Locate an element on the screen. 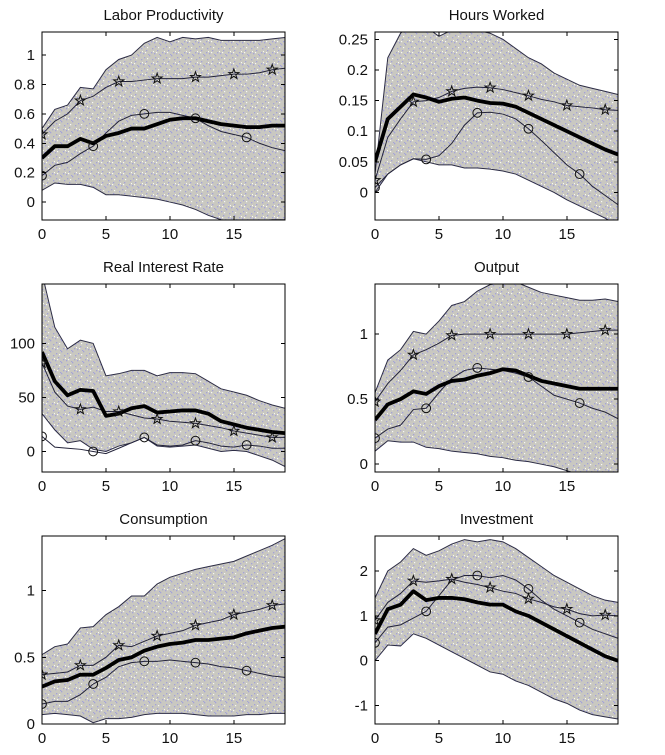 The height and width of the screenshot is (755, 665). y-tick-label: 0.15 is located at coordinates (353, 101).